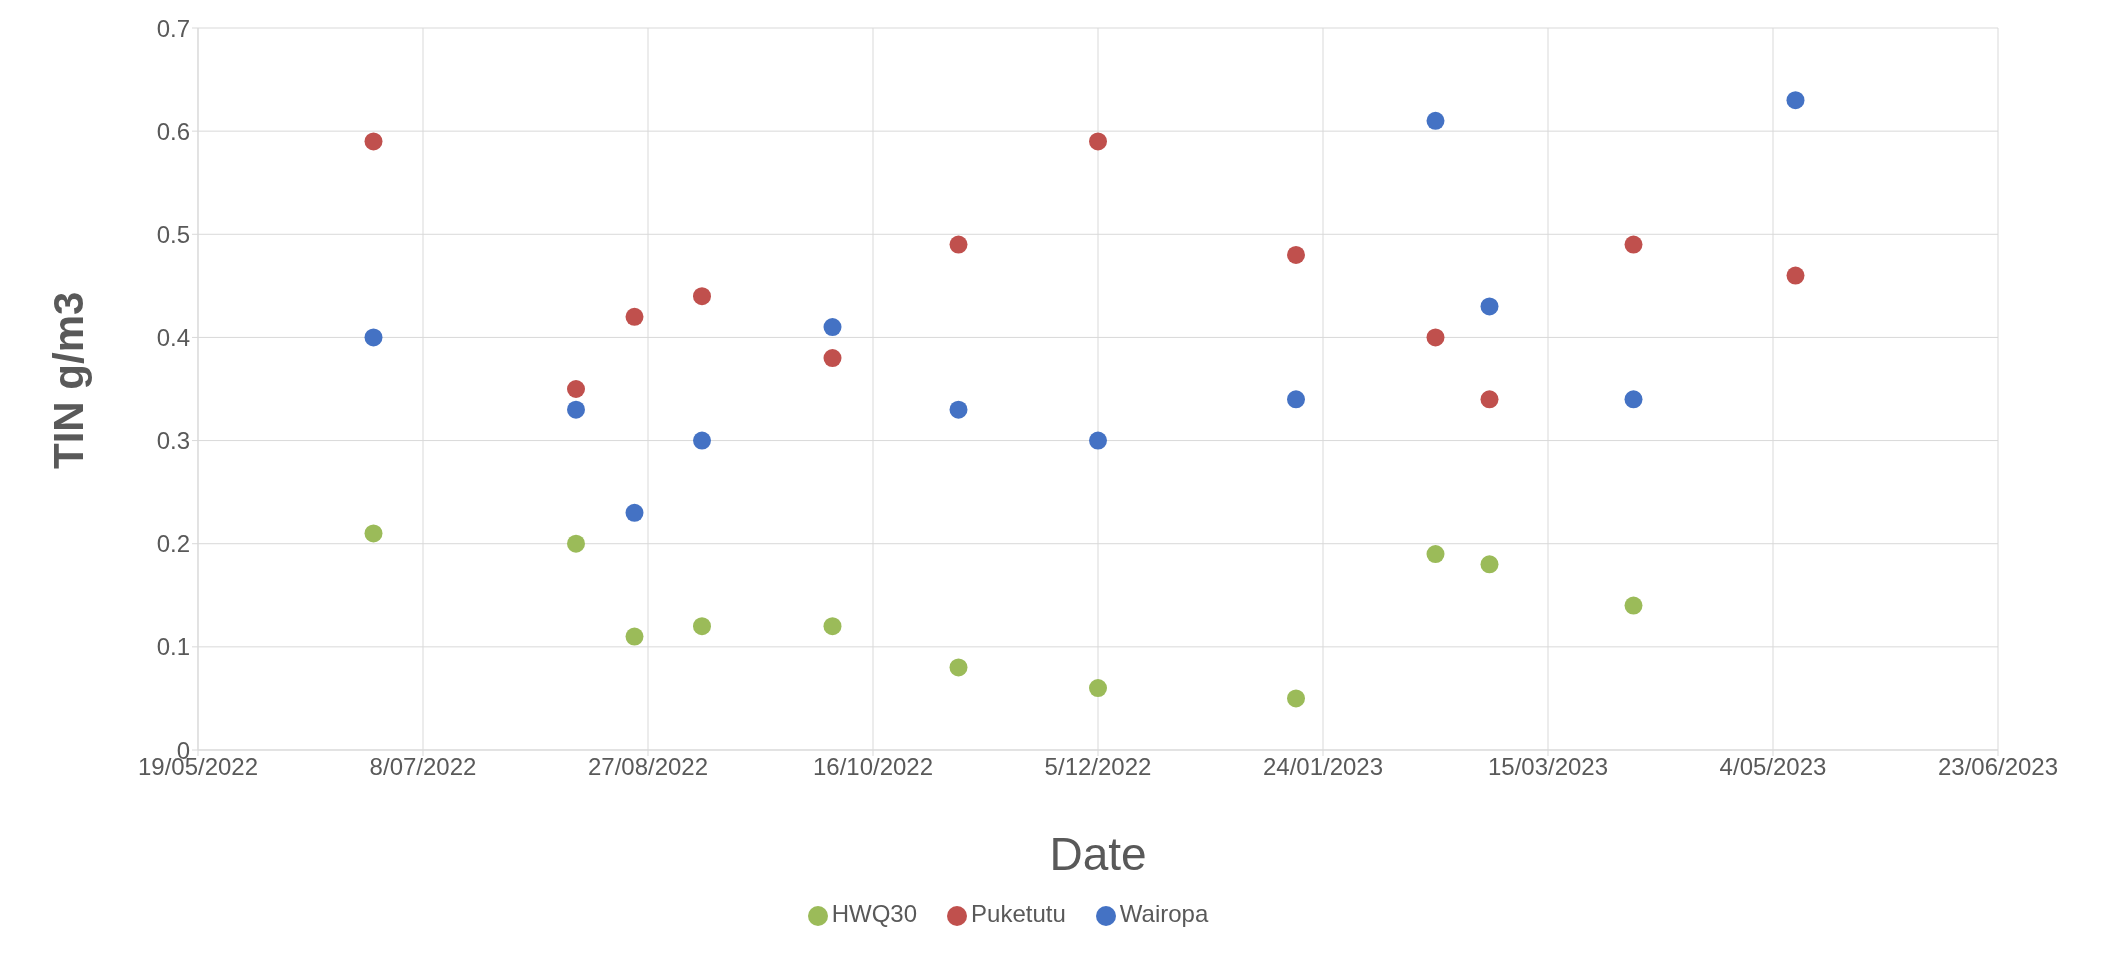 Image resolution: width=2108 pixels, height=969 pixels. I want to click on x-axis-title: Date, so click(1098, 854).